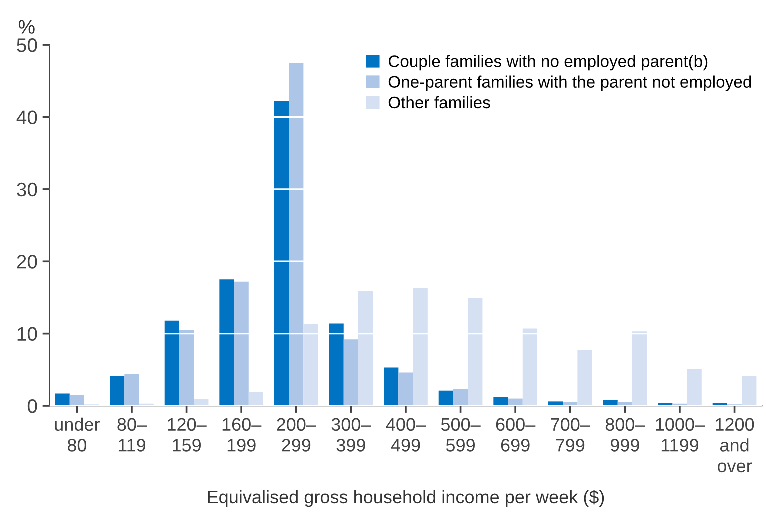 The height and width of the screenshot is (512, 766). I want to click on y-axis-title: %, so click(26, 27).